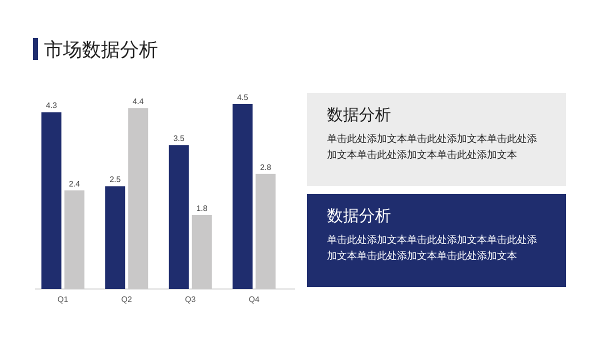  Describe the element at coordinates (101, 50) in the screenshot. I see `chart-title: 市场数据分析` at that location.